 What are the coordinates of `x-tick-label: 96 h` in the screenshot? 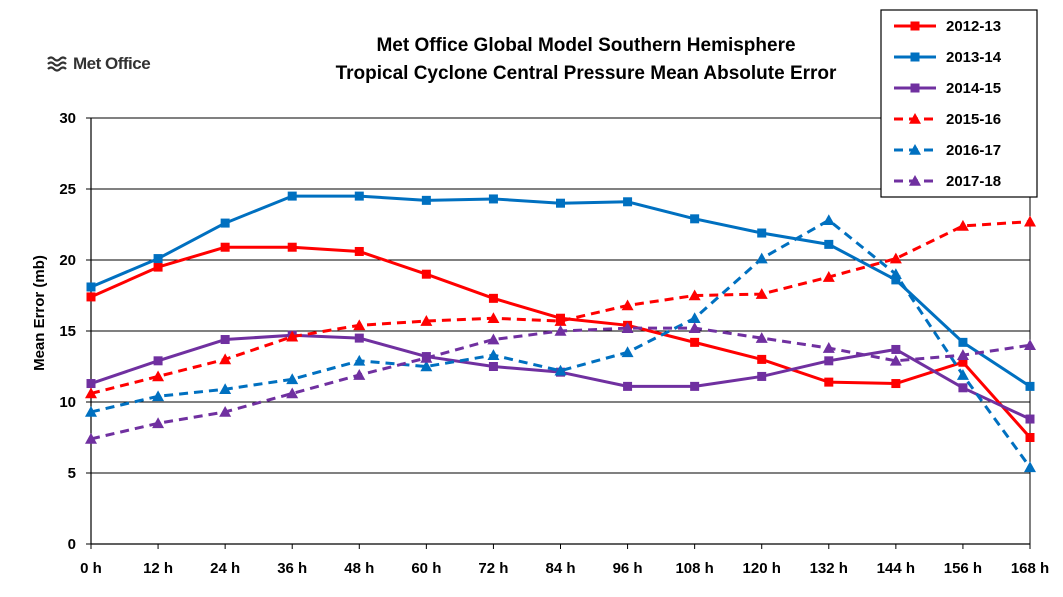 It's located at (628, 568).